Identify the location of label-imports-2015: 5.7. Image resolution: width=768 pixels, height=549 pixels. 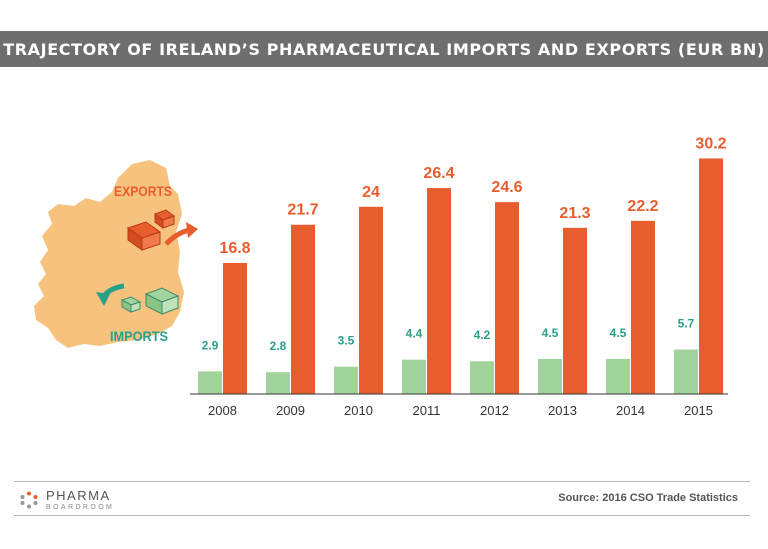
(686, 324).